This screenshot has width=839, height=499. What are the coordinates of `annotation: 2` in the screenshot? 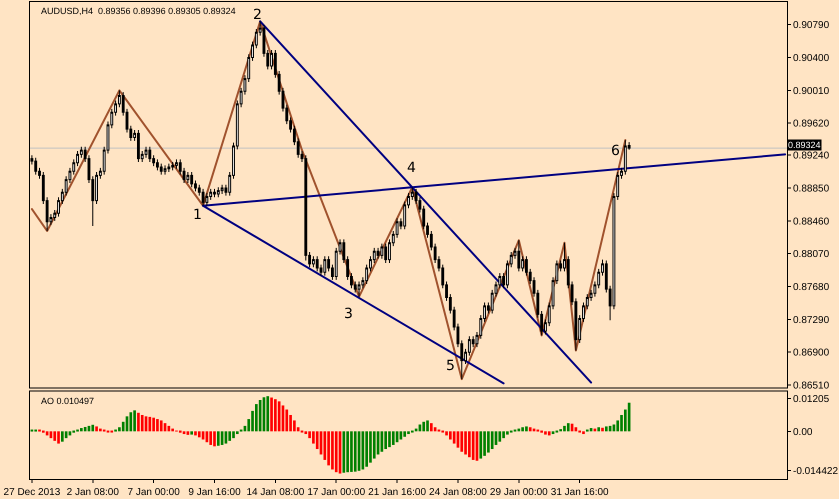 It's located at (257, 15).